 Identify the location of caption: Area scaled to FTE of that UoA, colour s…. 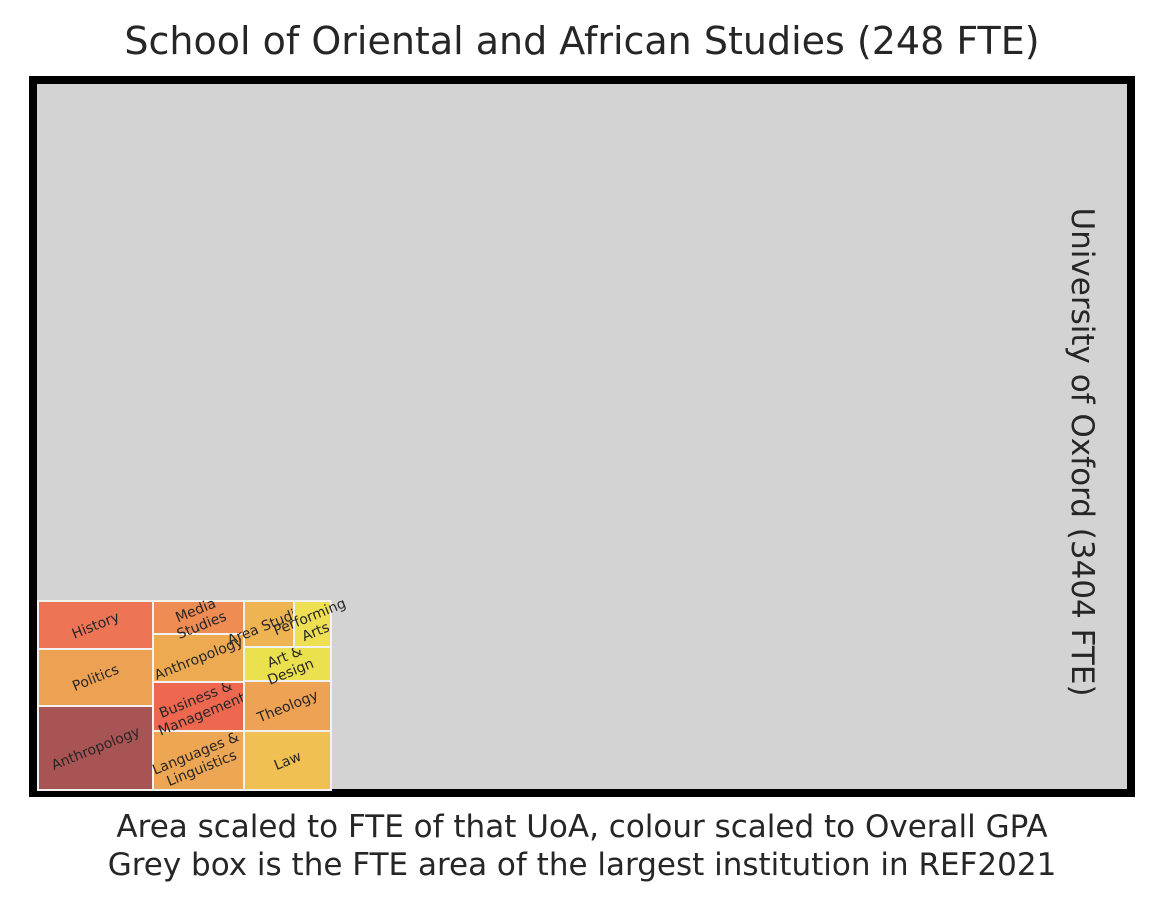
(582, 846).